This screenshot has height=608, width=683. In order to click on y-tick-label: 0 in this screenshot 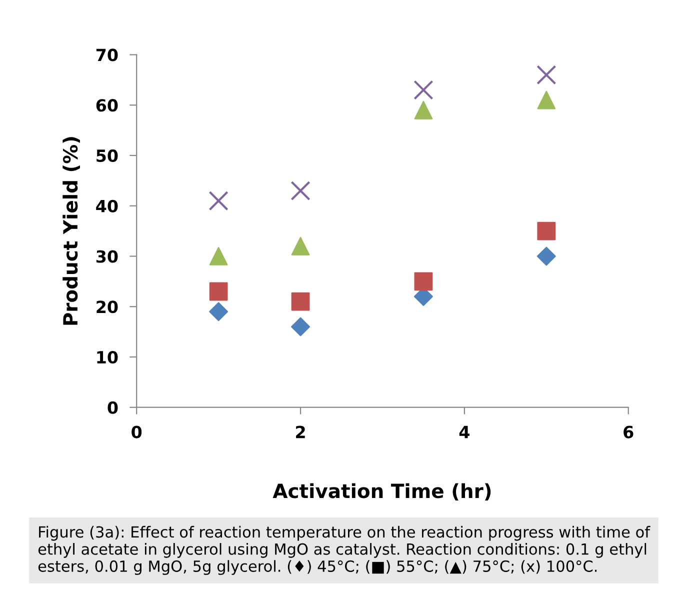, I will do `click(113, 407)`.